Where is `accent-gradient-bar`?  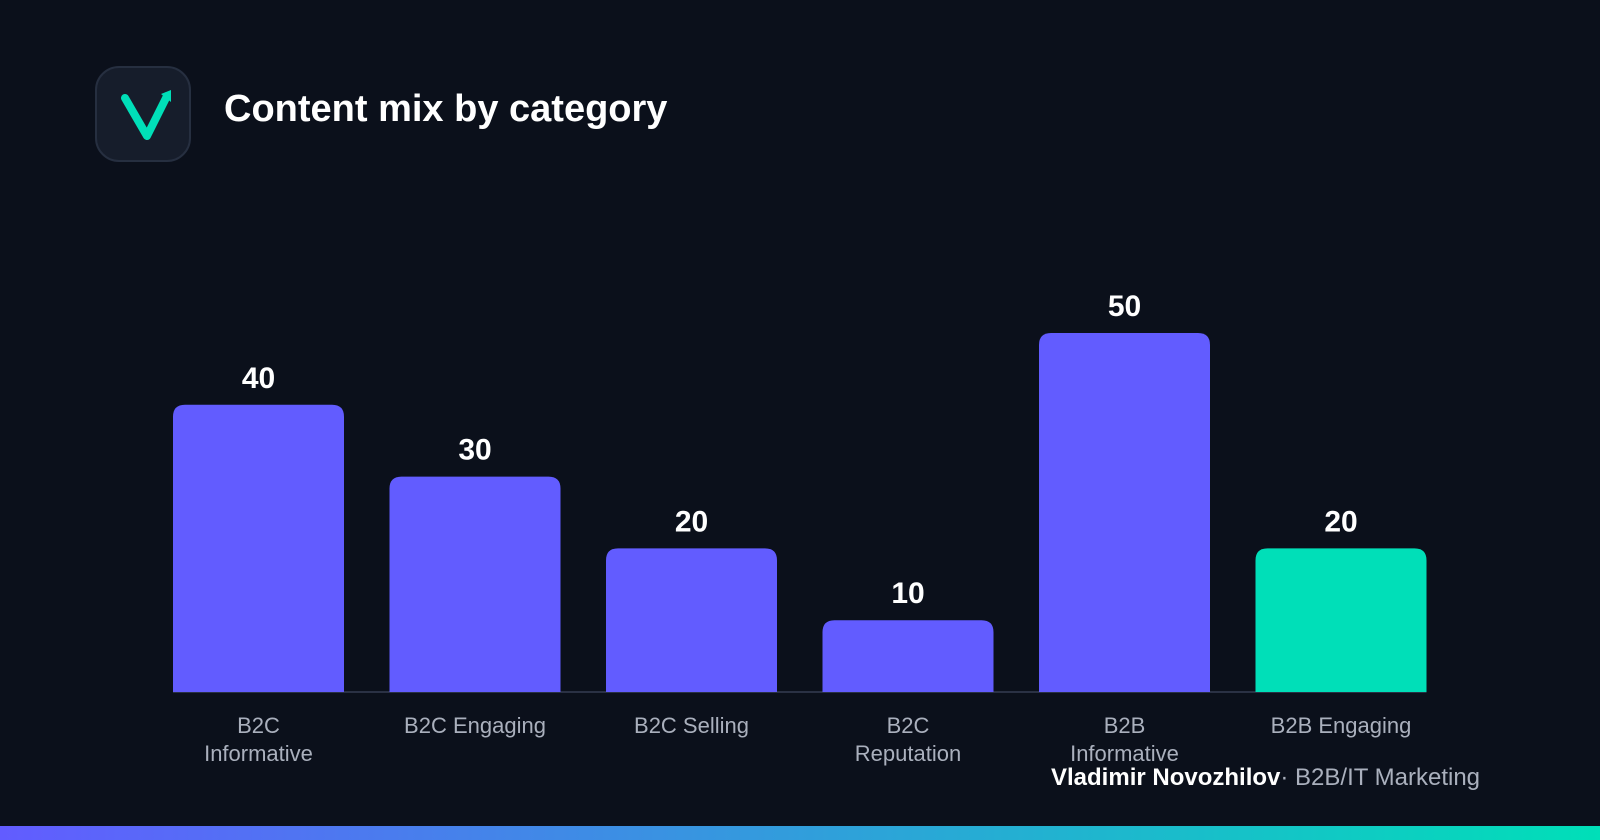
accent-gradient-bar is located at coordinates (800, 833).